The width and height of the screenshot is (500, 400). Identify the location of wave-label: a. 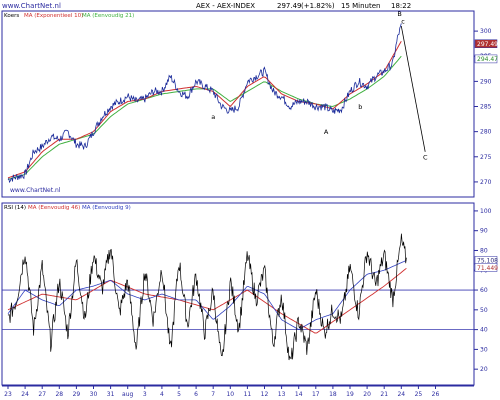
(213, 117).